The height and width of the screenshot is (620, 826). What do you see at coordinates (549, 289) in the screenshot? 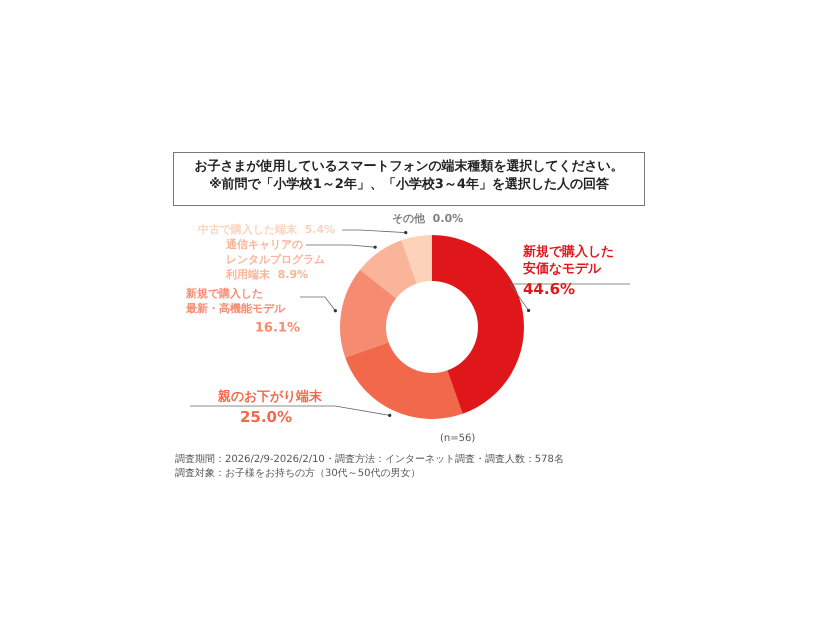
I see `data-label: 44.6%` at bounding box center [549, 289].